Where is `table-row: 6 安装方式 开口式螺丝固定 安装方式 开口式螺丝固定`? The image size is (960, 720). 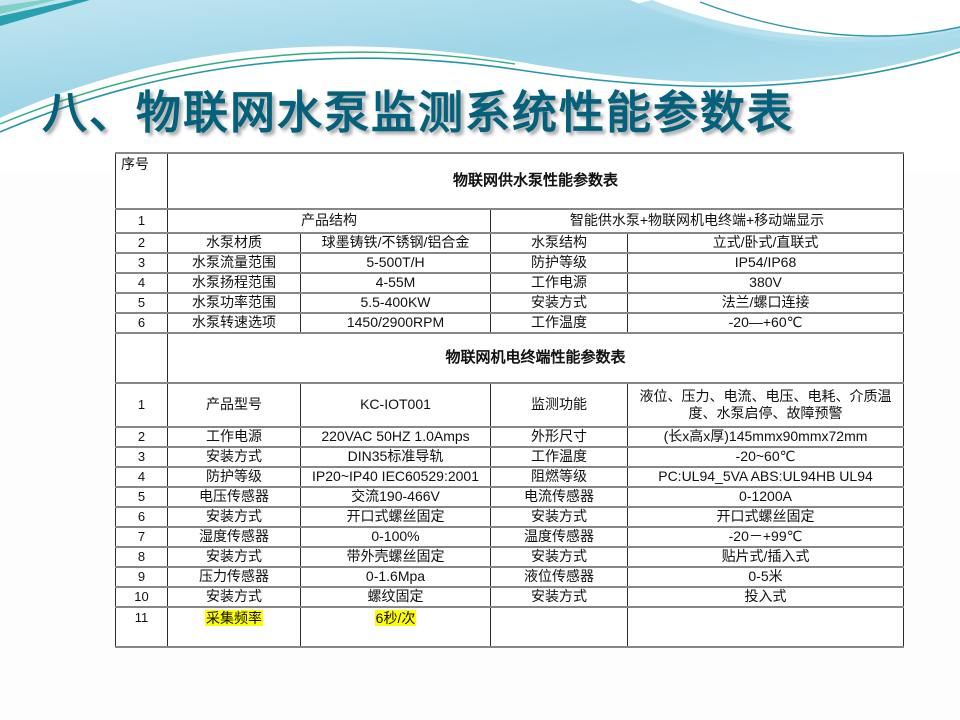 table-row: 6 安装方式 开口式螺丝固定 安装方式 开口式螺丝固定 is located at coordinates (510, 517).